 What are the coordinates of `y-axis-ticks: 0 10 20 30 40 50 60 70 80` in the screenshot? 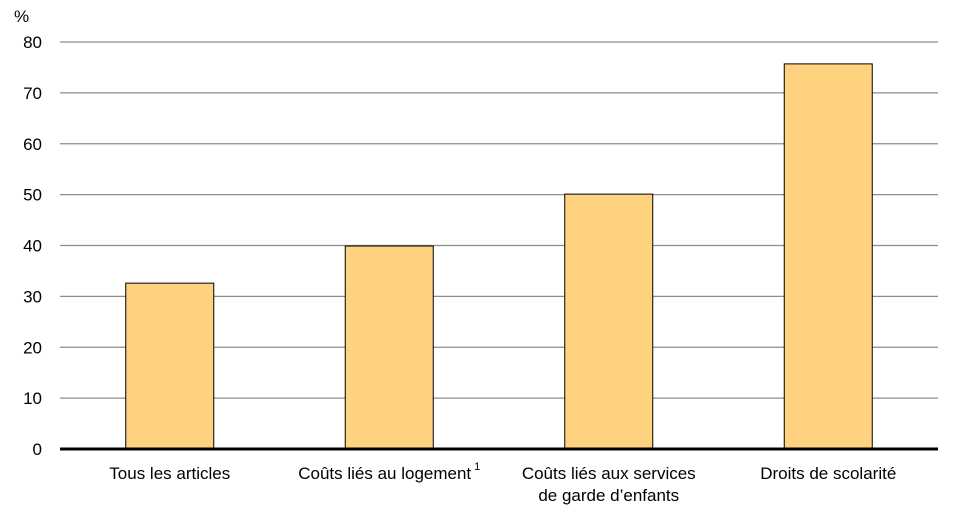 It's located at (32, 246).